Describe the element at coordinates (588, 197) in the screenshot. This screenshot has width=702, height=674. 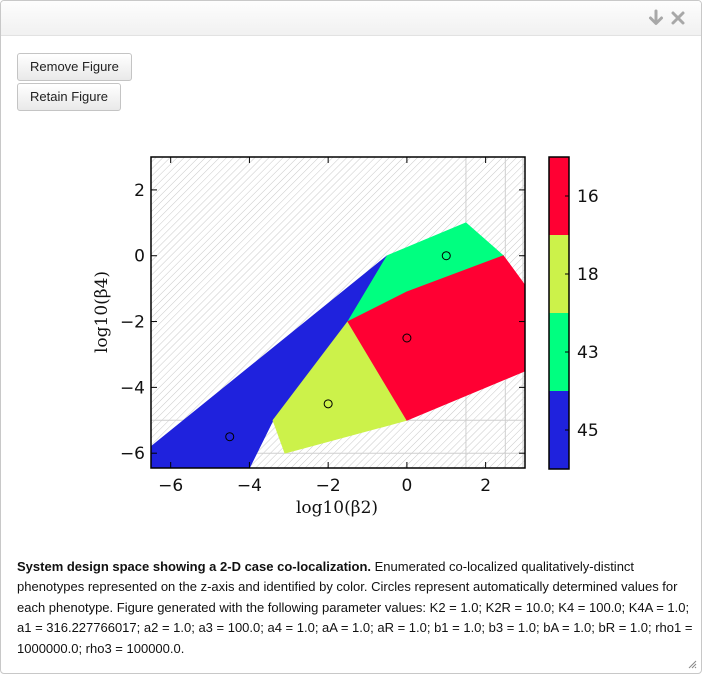
I see `colorbar-label: 16` at that location.